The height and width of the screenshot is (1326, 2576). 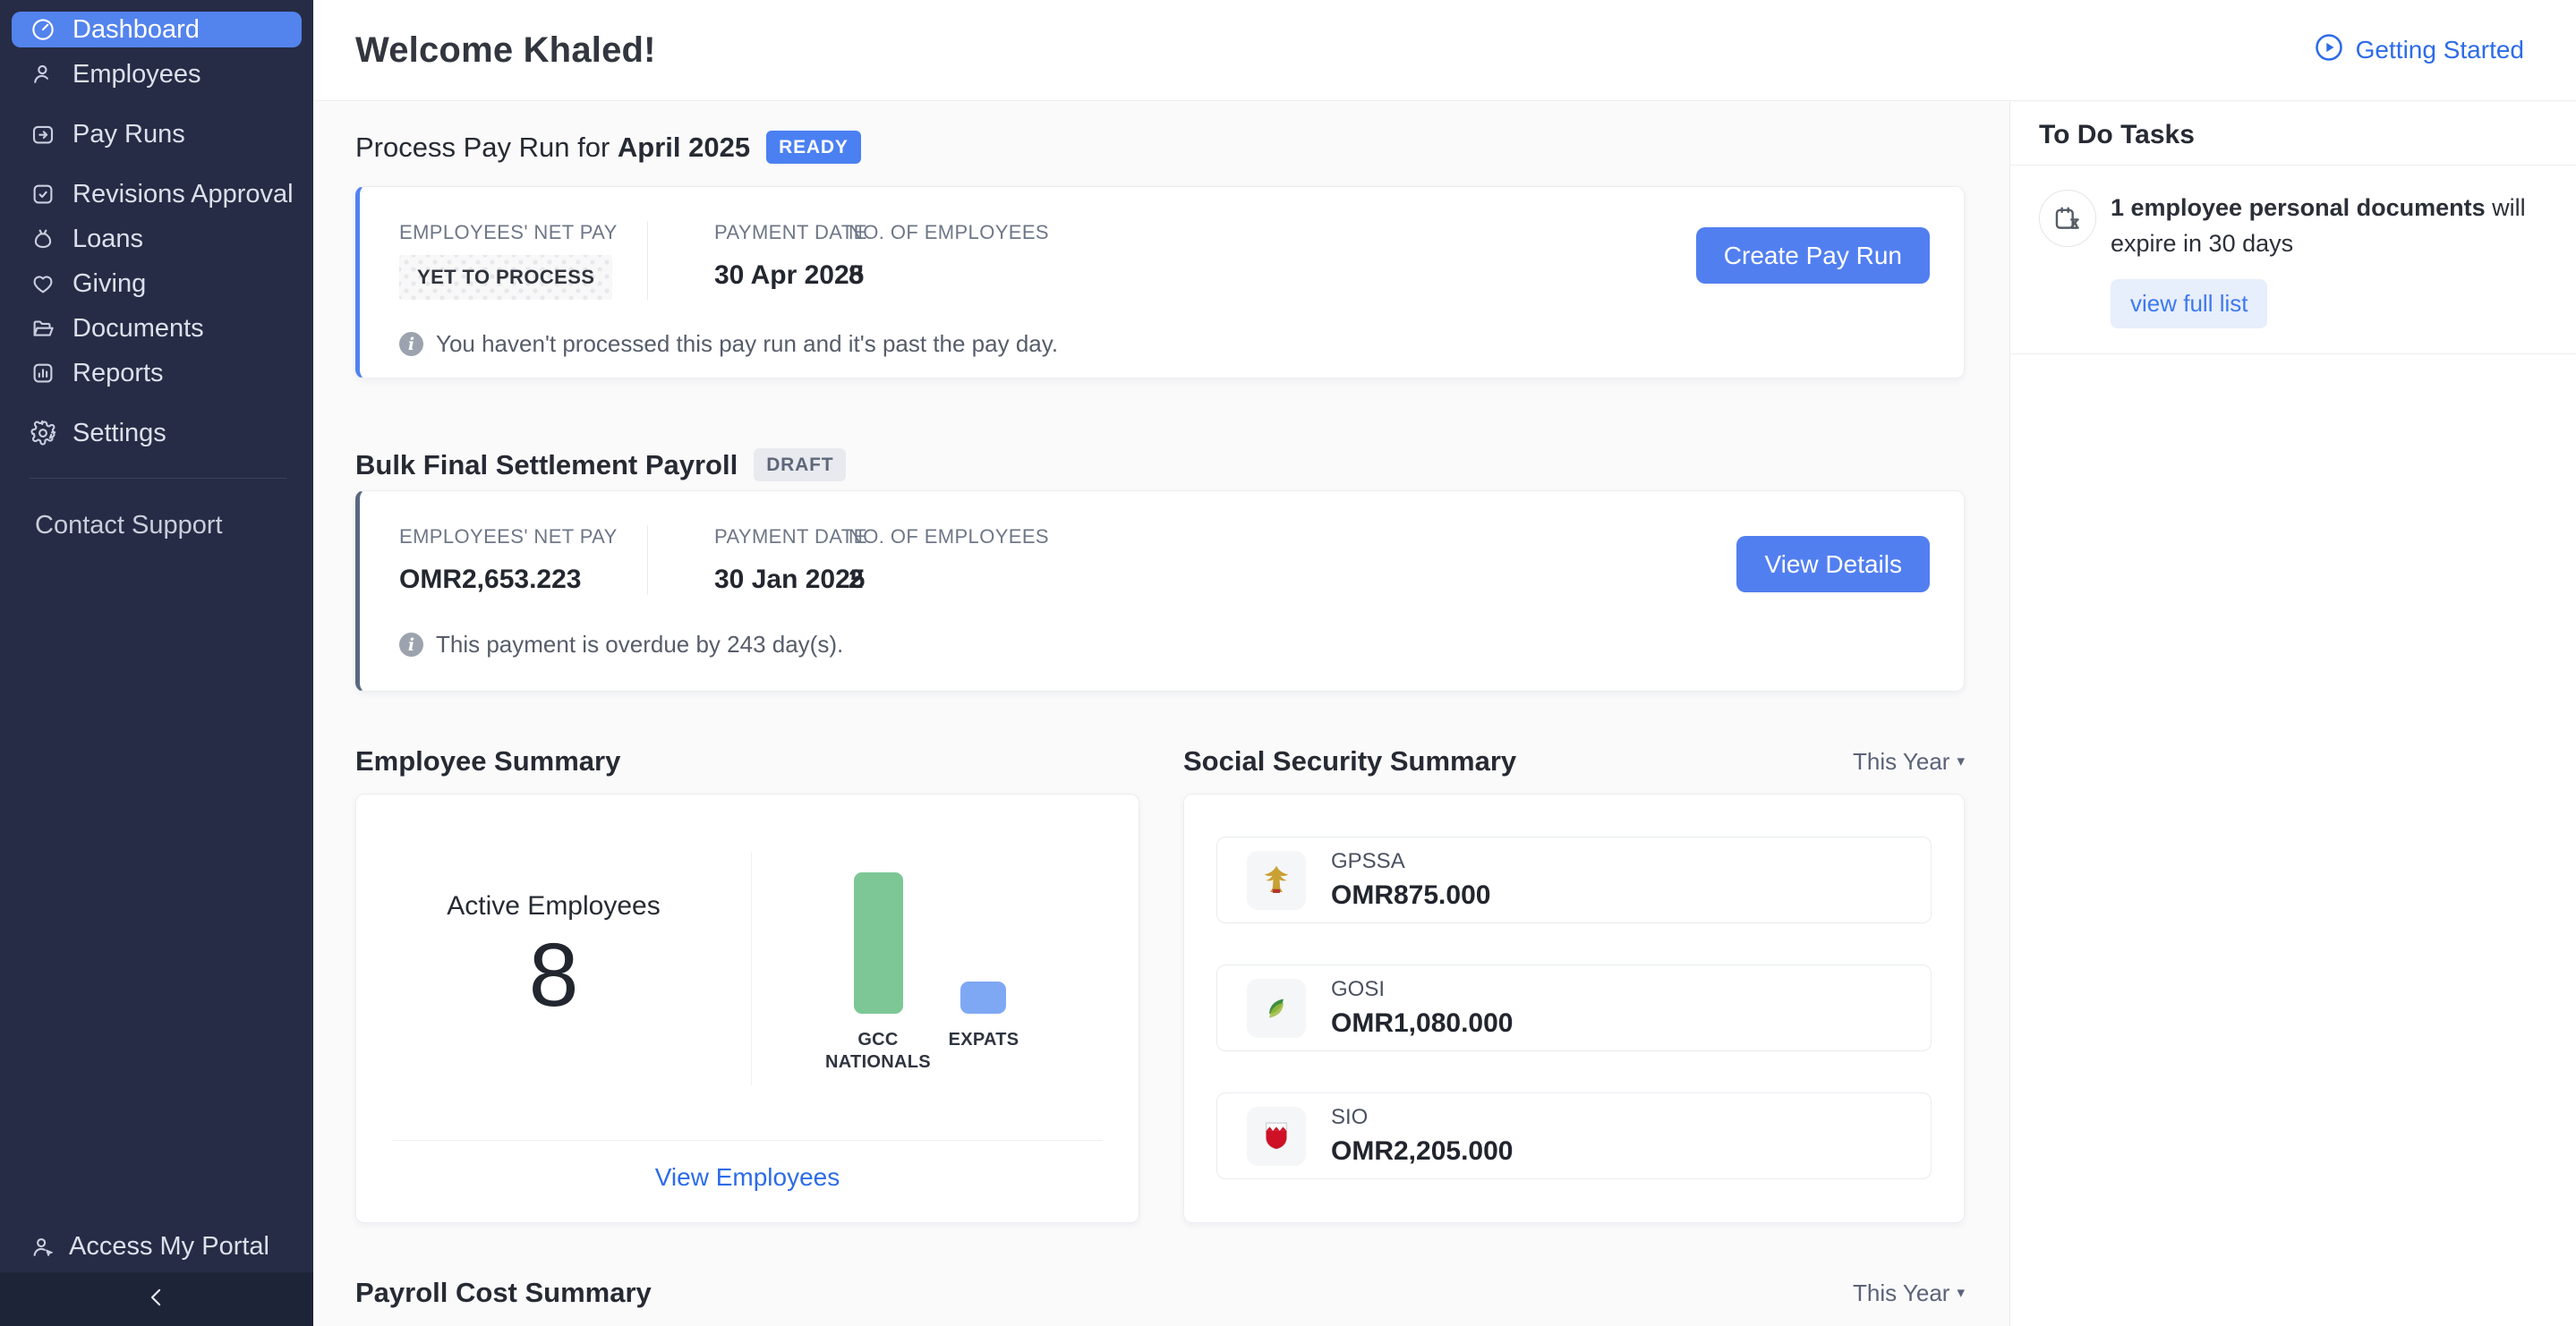 I want to click on net-pay-value: OMR2,653.223, so click(x=490, y=580).